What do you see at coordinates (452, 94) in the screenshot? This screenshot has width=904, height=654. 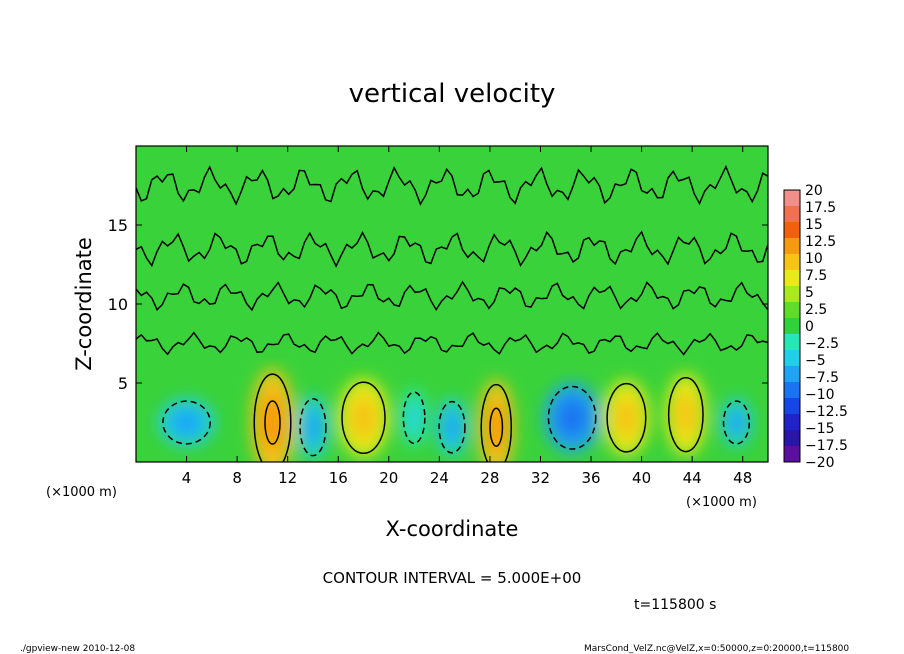 I see `chart-title: vertical velocity` at bounding box center [452, 94].